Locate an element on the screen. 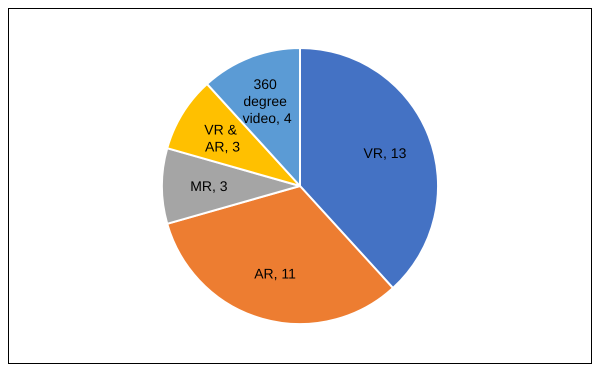 The image size is (600, 372). slice-label: AR, 11 is located at coordinates (275, 274).